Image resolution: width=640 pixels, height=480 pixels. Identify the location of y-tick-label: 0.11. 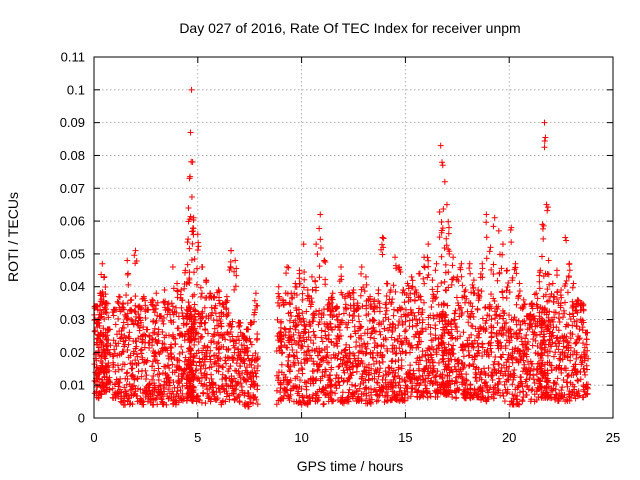
(73, 57).